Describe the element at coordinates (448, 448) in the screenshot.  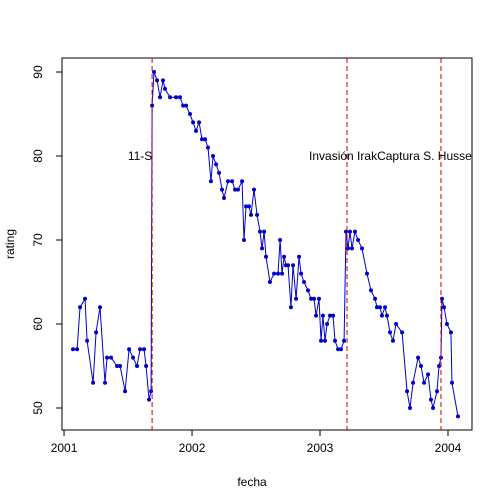
I see `x-tick-label: 2004` at that location.